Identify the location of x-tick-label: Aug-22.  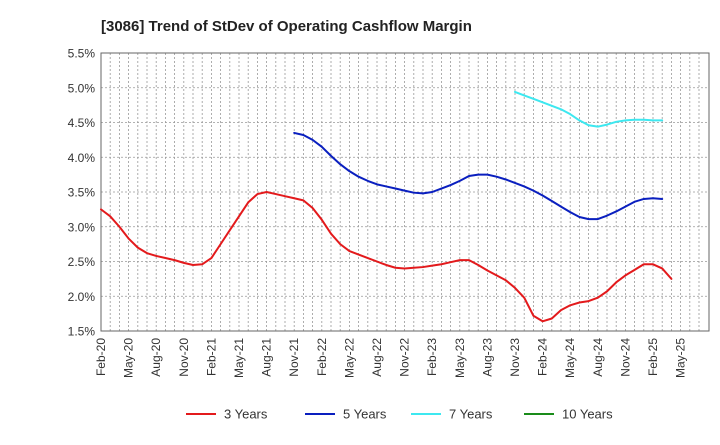
(377, 357).